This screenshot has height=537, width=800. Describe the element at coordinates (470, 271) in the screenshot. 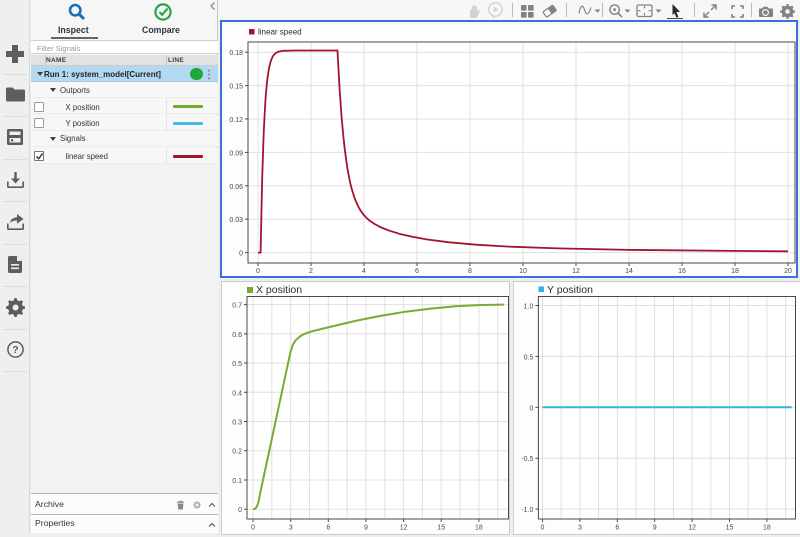

I see `svg-text: 8` at that location.